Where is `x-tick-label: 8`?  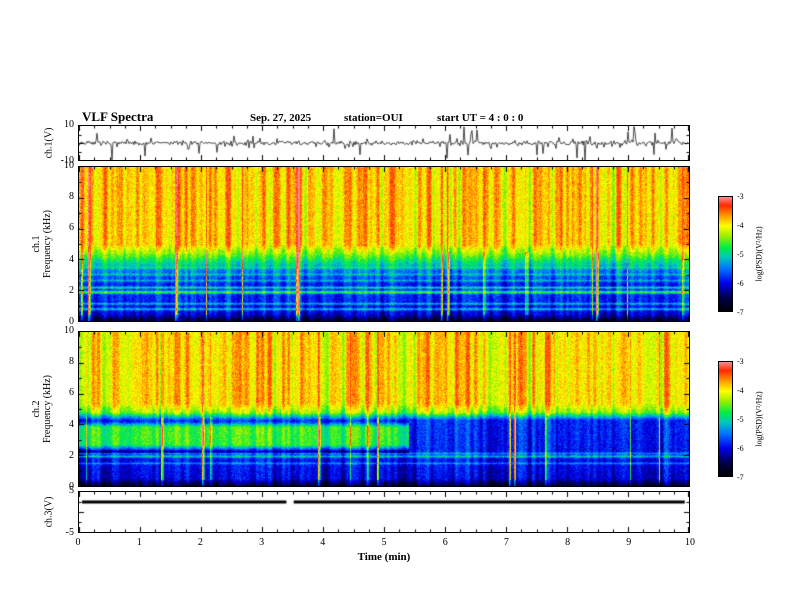
x-tick-label: 8 is located at coordinates (568, 542).